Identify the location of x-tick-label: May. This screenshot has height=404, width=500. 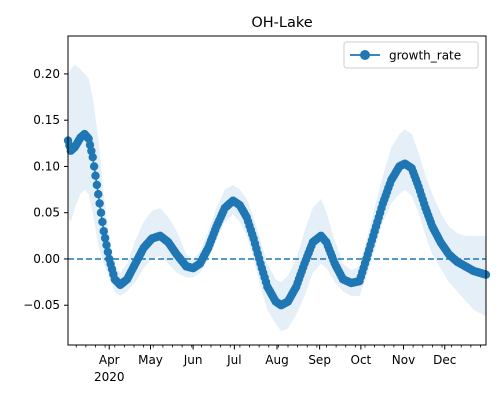
(150, 360).